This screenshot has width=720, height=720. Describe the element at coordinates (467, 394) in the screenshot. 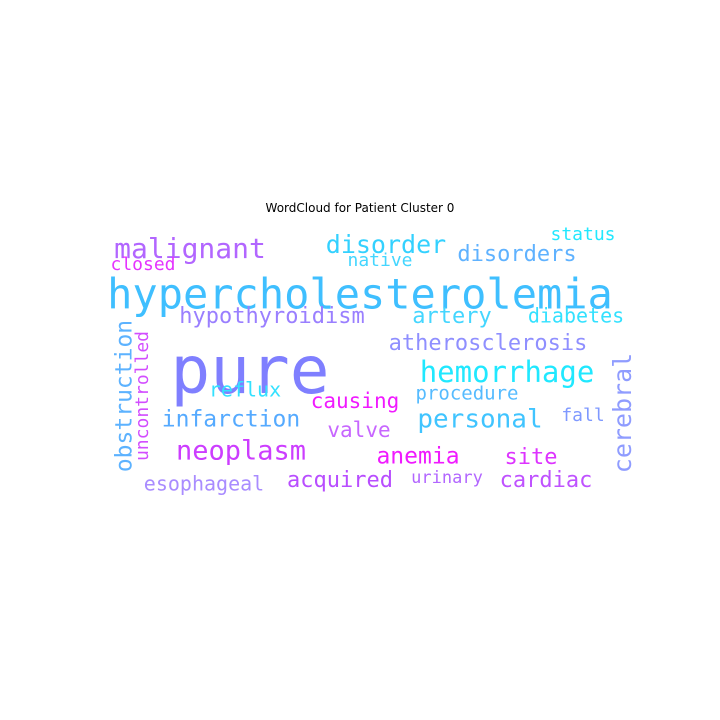

I see `word-procedure: procedure` at that location.